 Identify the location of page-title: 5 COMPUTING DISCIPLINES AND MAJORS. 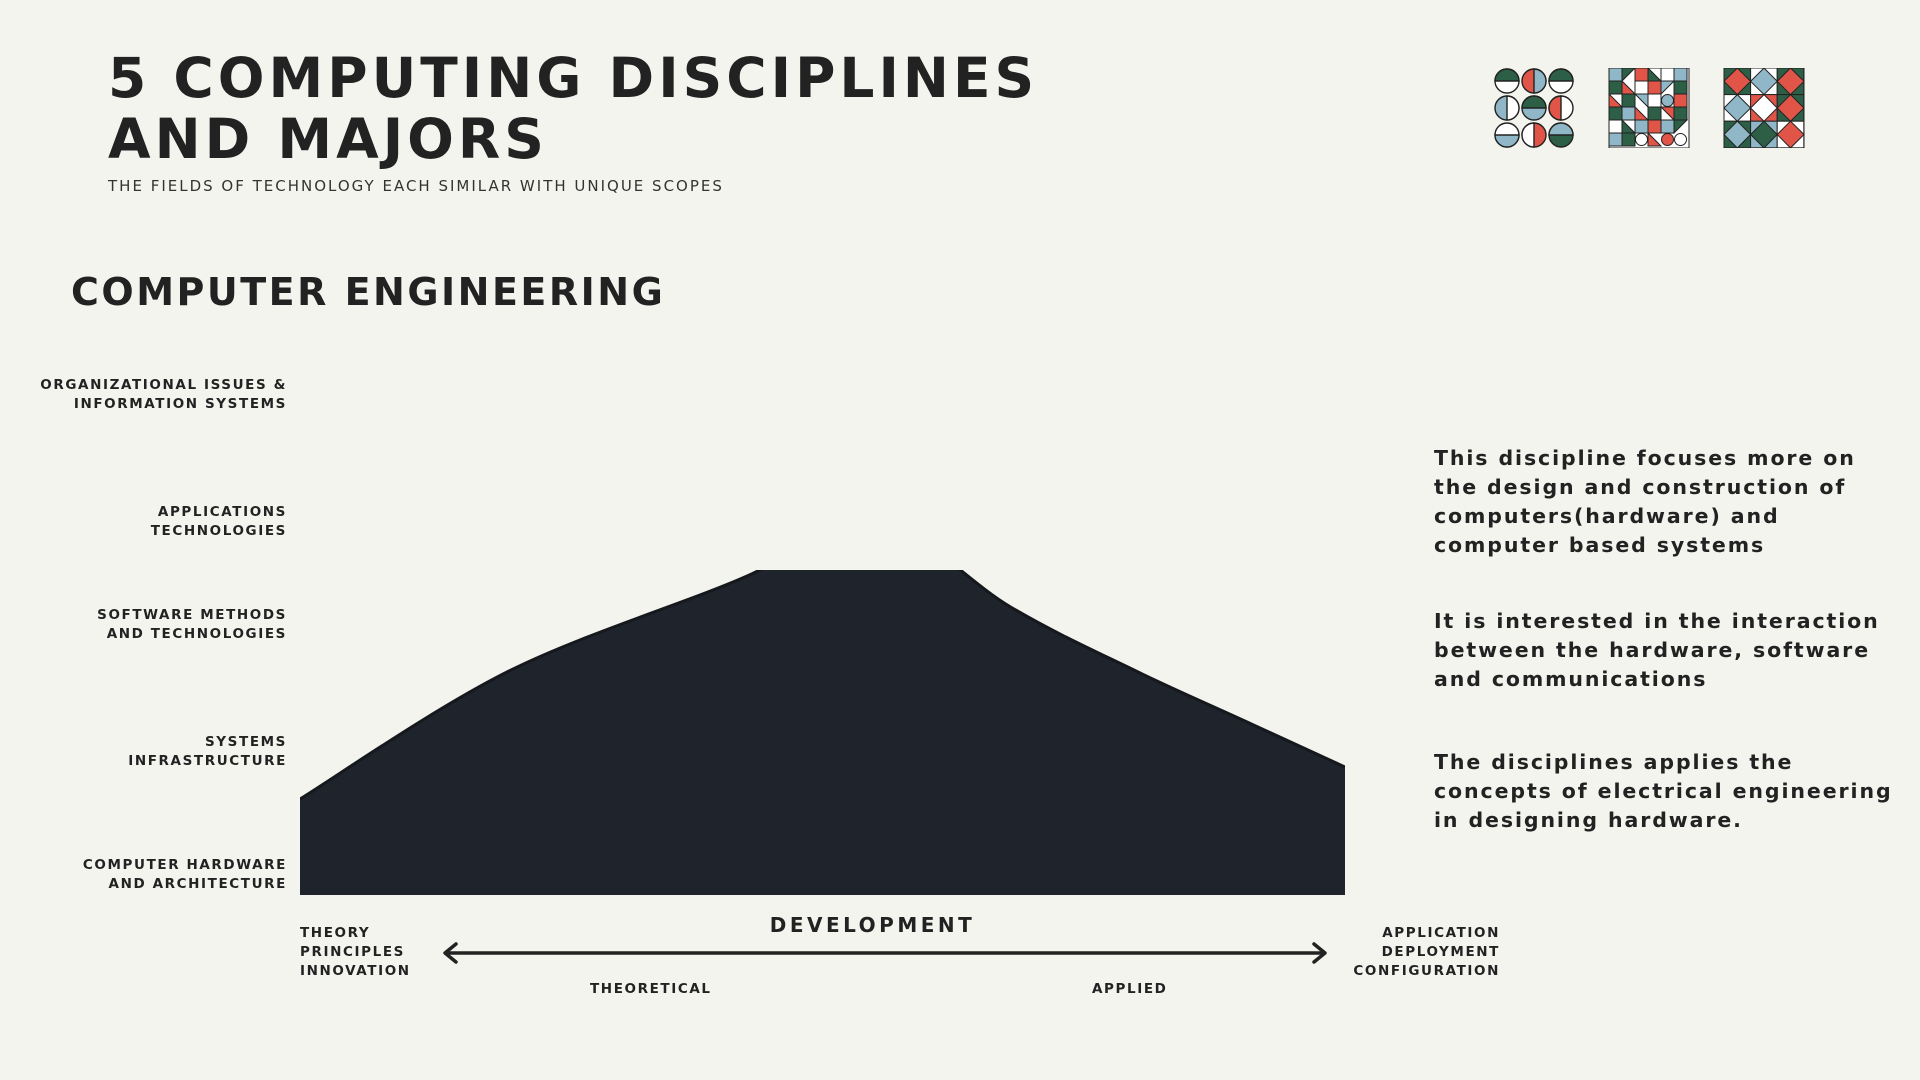
(573, 108).